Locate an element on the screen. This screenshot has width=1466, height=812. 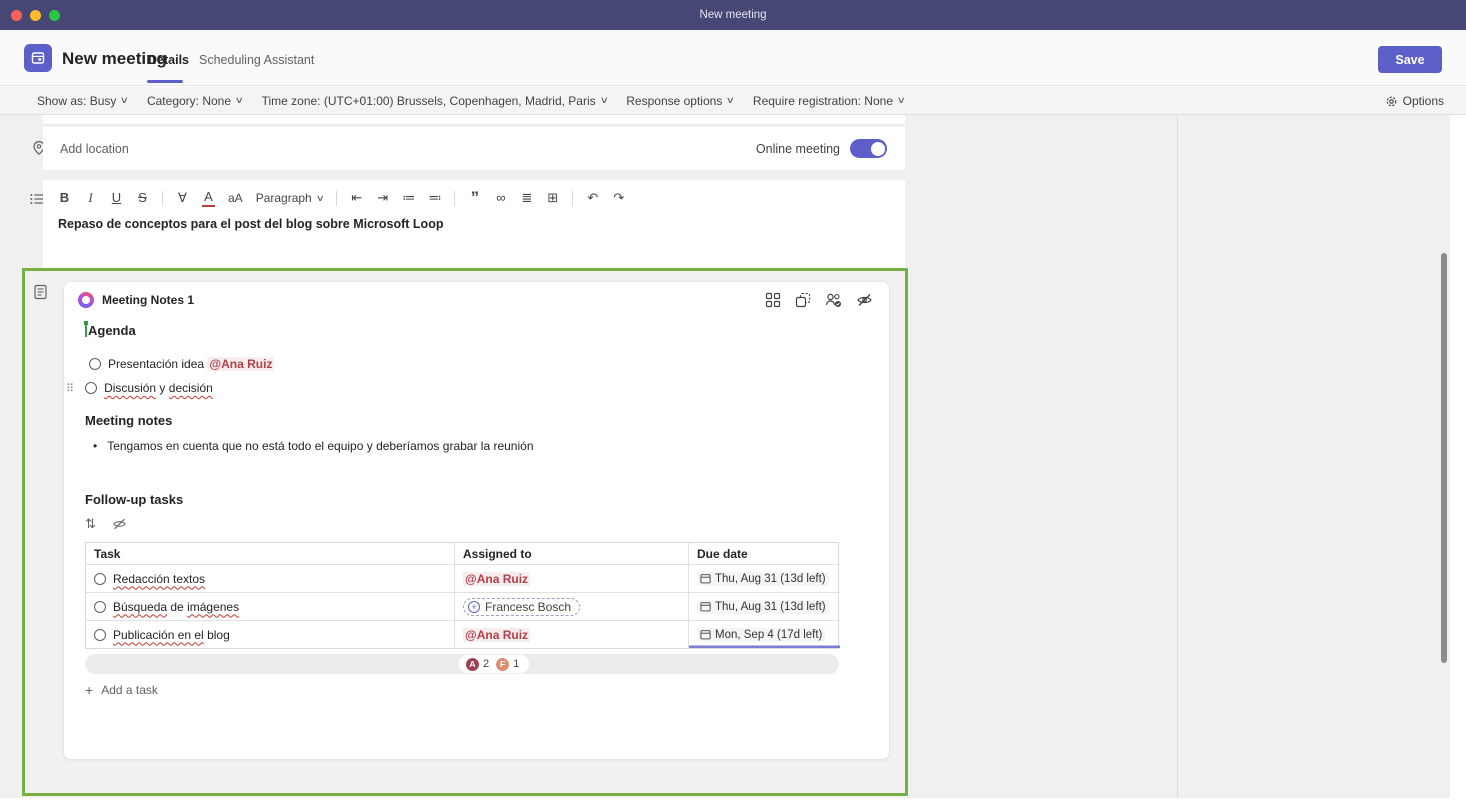
line-spacing-icon: ≣ is located at coordinates (527, 197).